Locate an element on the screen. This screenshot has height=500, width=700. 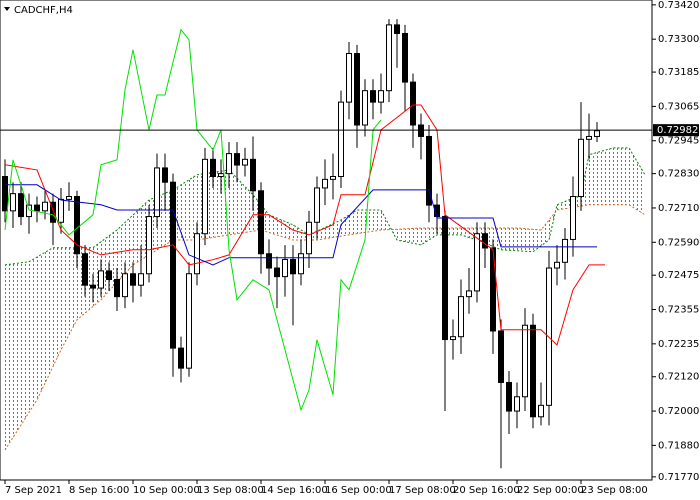
y-tick-label: 0.72945 is located at coordinates (678, 141).